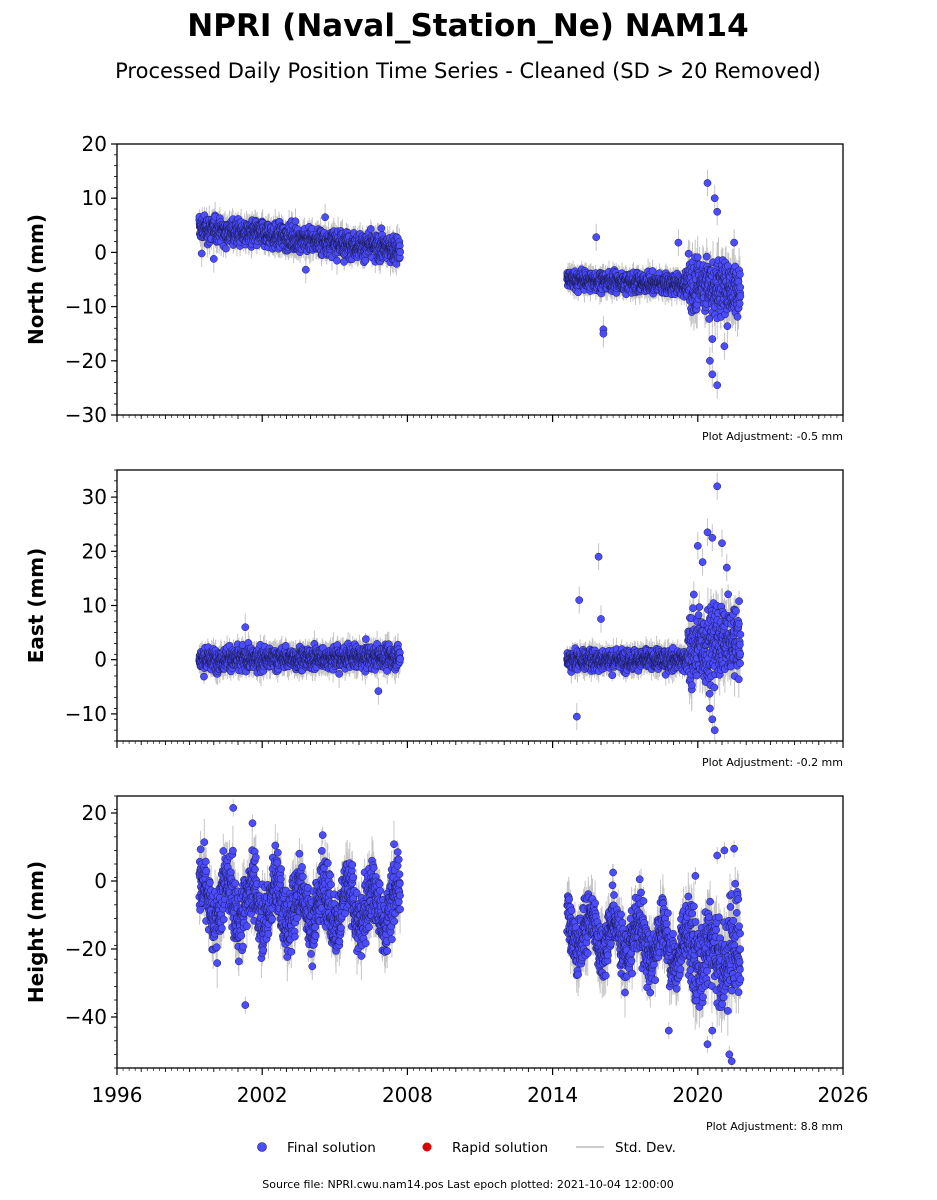 The image size is (937, 1200). Describe the element at coordinates (86, 361) in the screenshot. I see `y-tick-label: −20` at that location.